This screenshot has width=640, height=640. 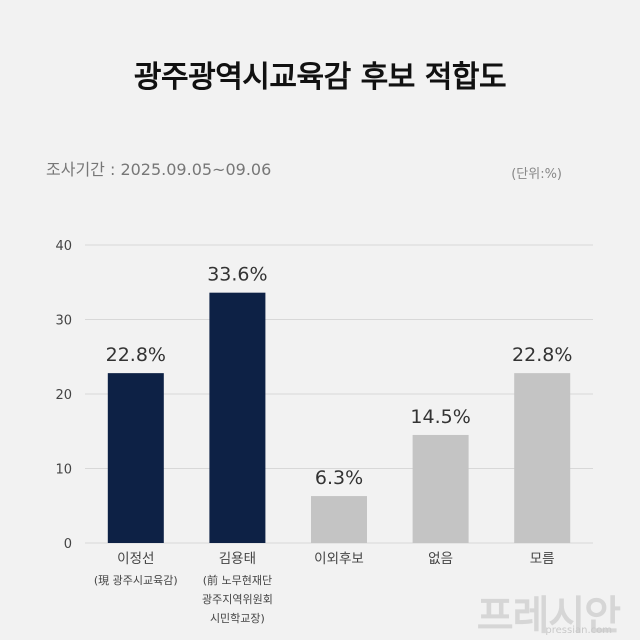 I want to click on category-sublabel: (前 노무현재단, so click(x=237, y=580).